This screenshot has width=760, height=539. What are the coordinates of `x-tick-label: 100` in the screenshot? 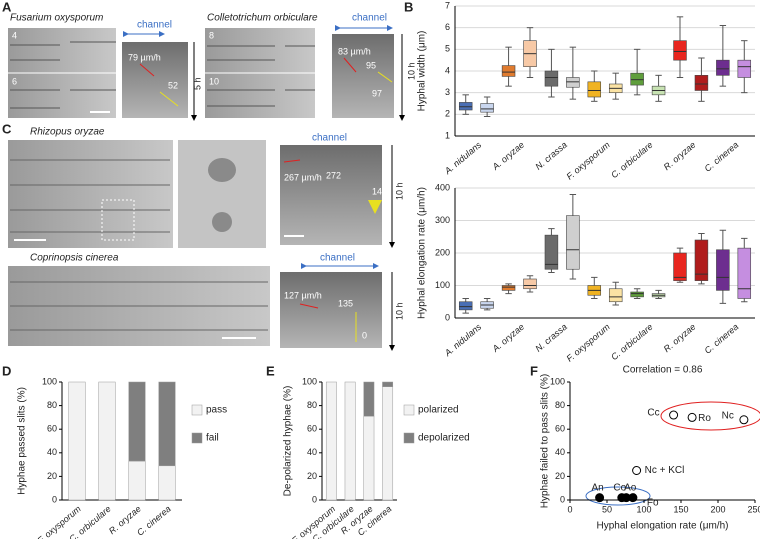 It's located at (643, 509).